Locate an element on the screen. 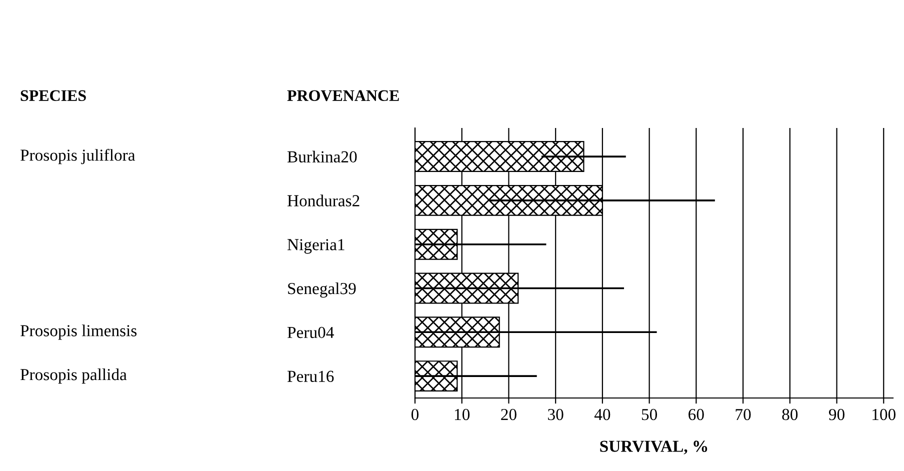 The image size is (904, 471). x-tick-label: 90 is located at coordinates (836, 414).